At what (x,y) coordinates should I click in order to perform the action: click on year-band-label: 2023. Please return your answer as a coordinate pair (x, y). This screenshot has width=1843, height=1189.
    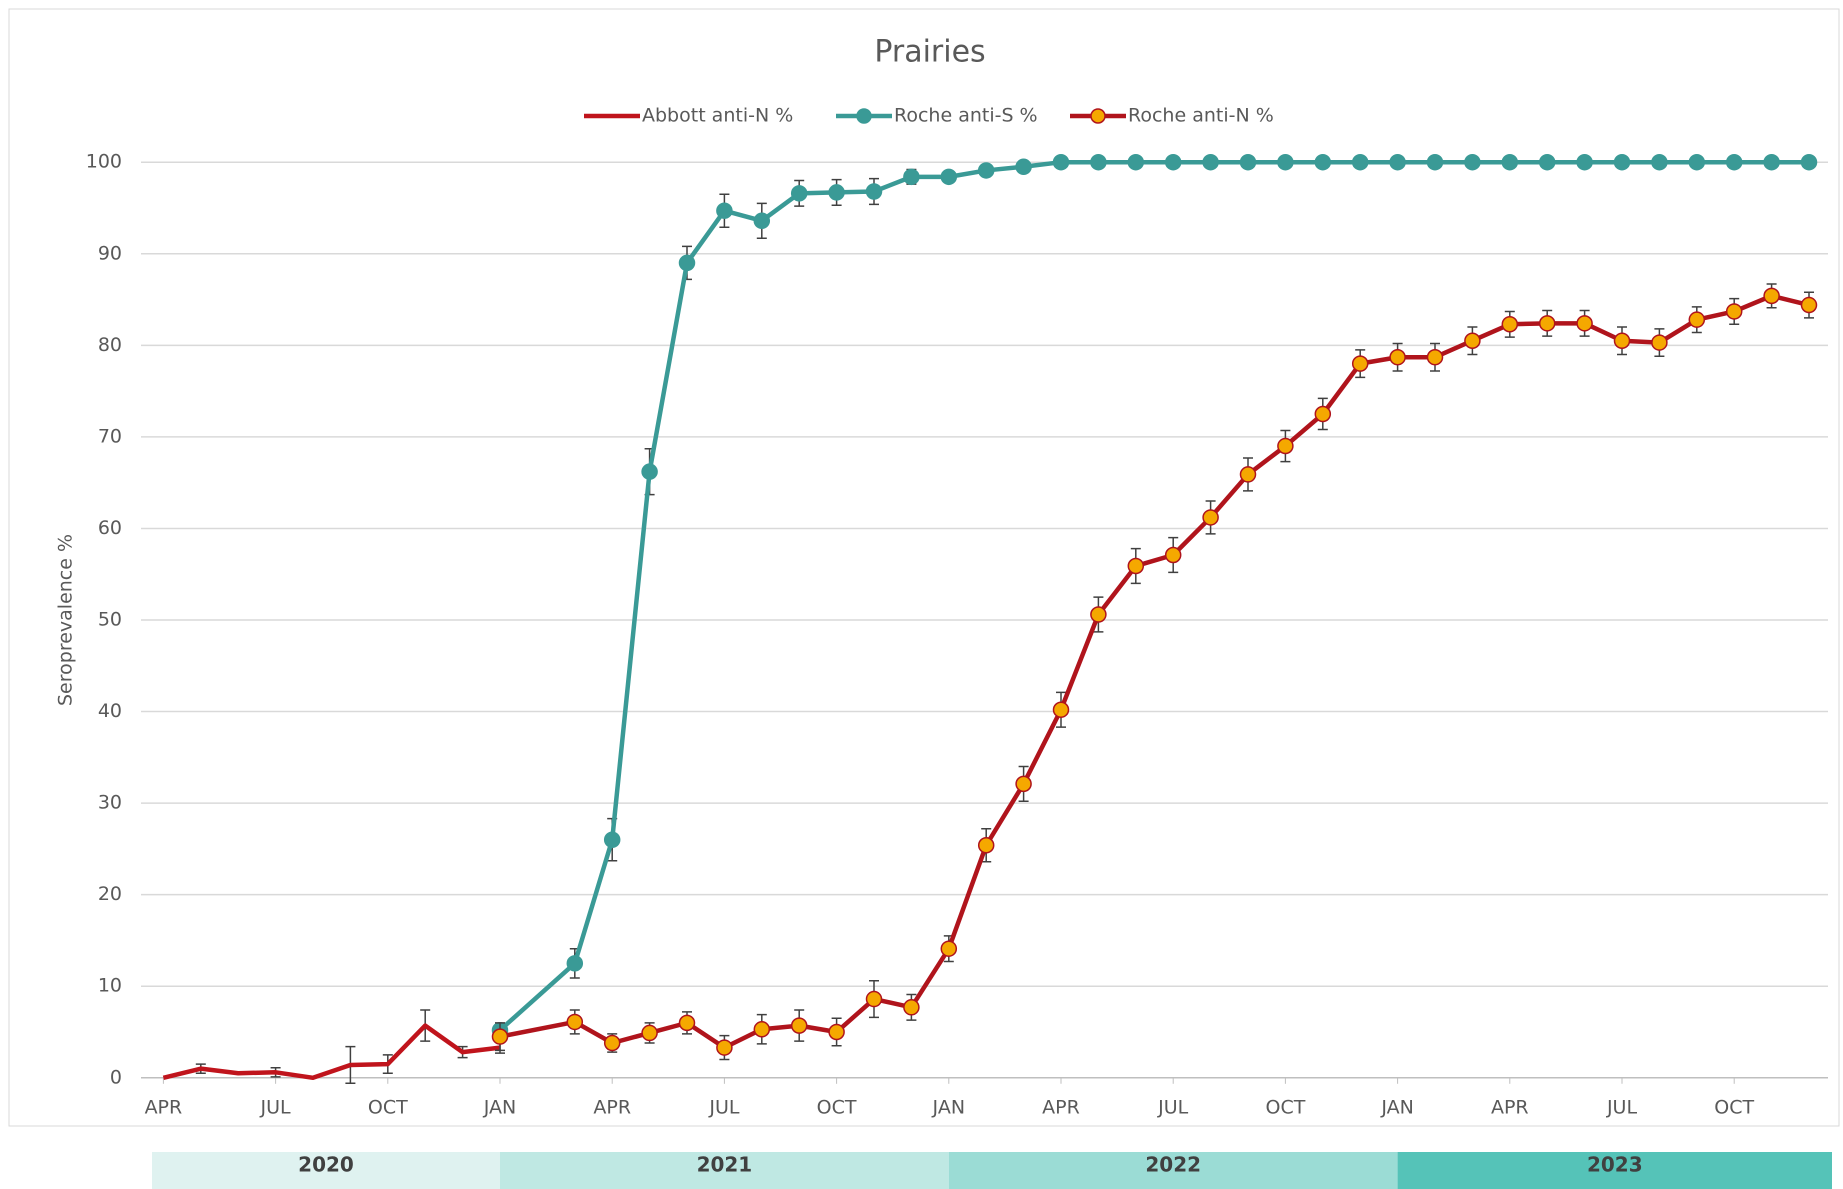
    Looking at the image, I should click on (1615, 1165).